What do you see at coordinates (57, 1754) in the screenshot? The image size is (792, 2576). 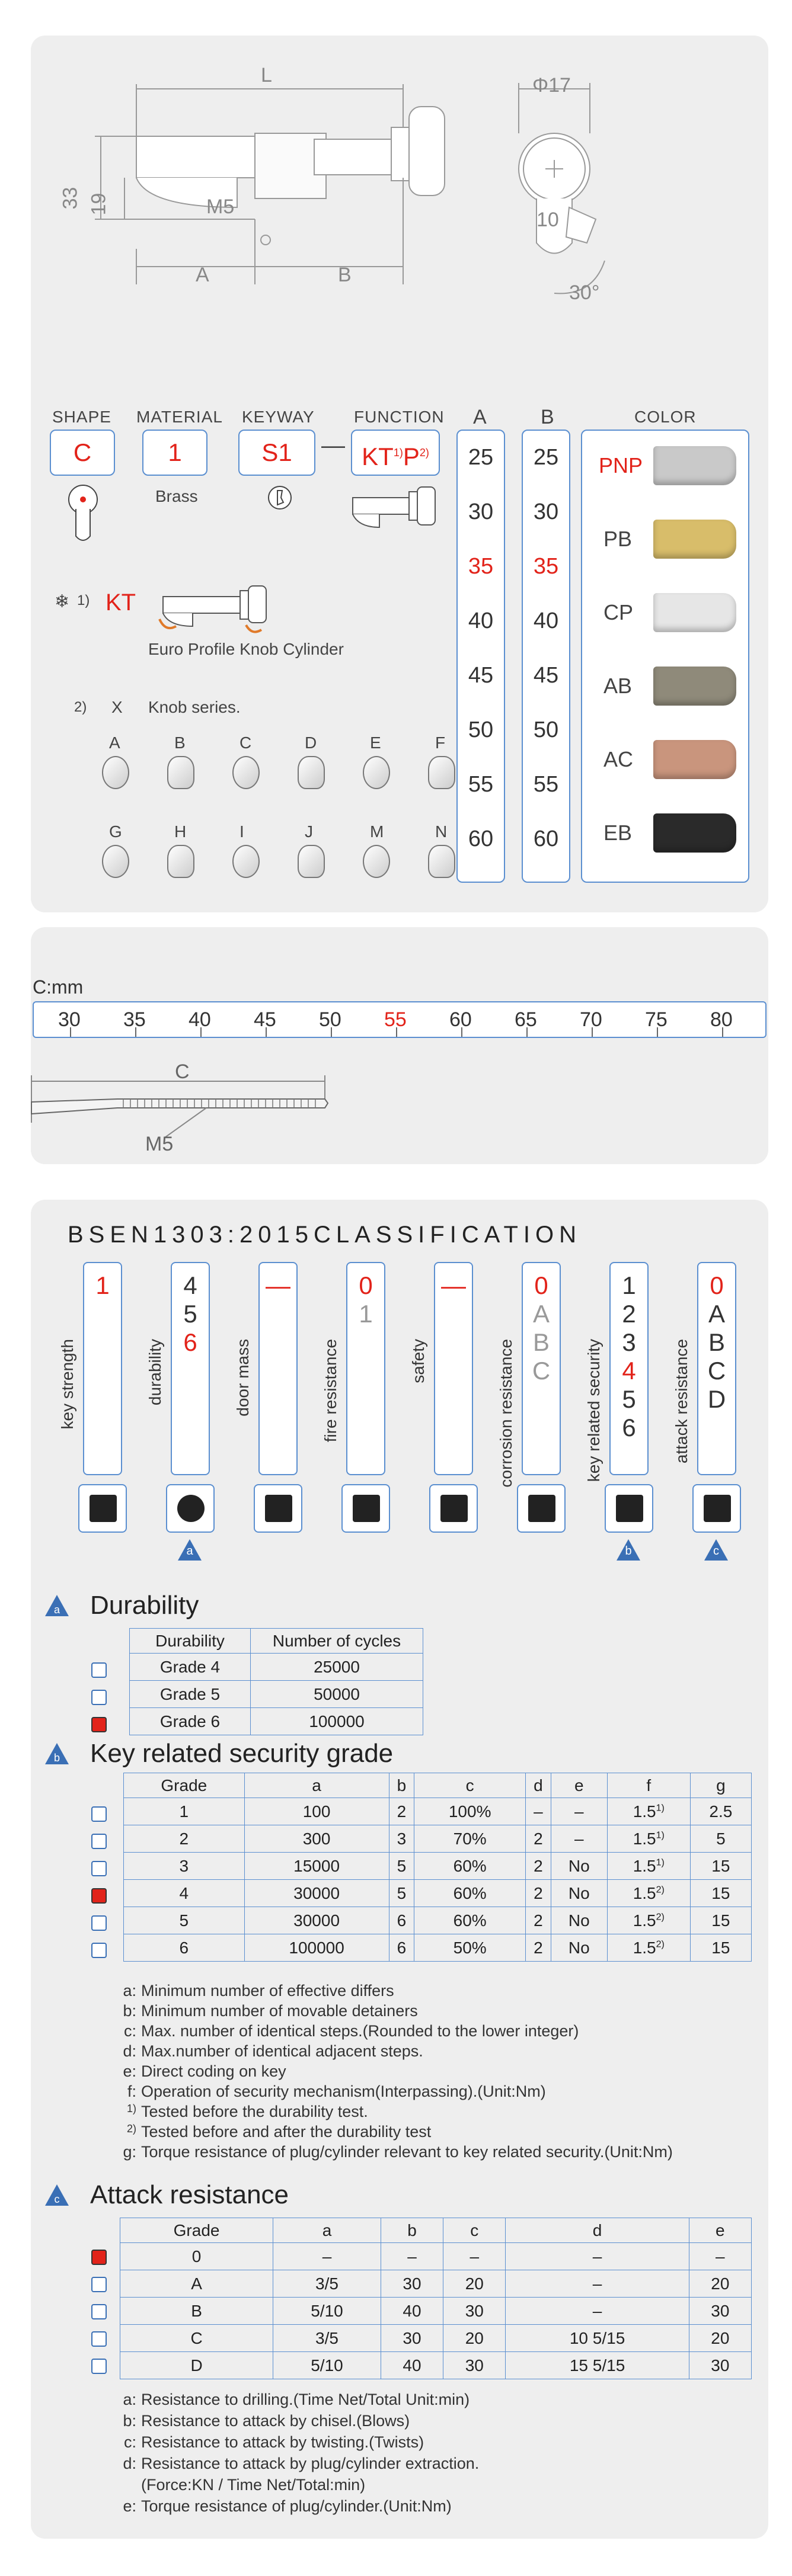 I see `key-security-badge-icon: b` at bounding box center [57, 1754].